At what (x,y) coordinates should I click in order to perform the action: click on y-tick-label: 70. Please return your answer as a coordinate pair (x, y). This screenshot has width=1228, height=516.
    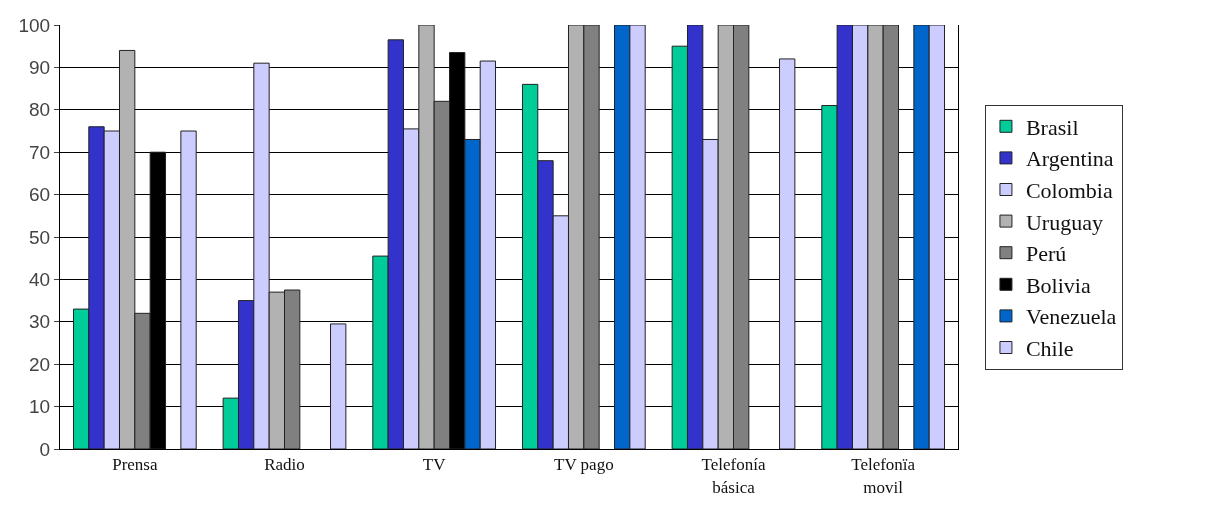
    Looking at the image, I should click on (40, 152).